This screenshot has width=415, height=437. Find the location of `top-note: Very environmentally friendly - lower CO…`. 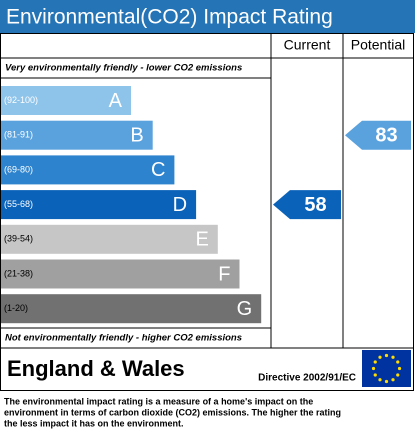

top-note: Very environmentally friendly - lower CO… is located at coordinates (123, 68).